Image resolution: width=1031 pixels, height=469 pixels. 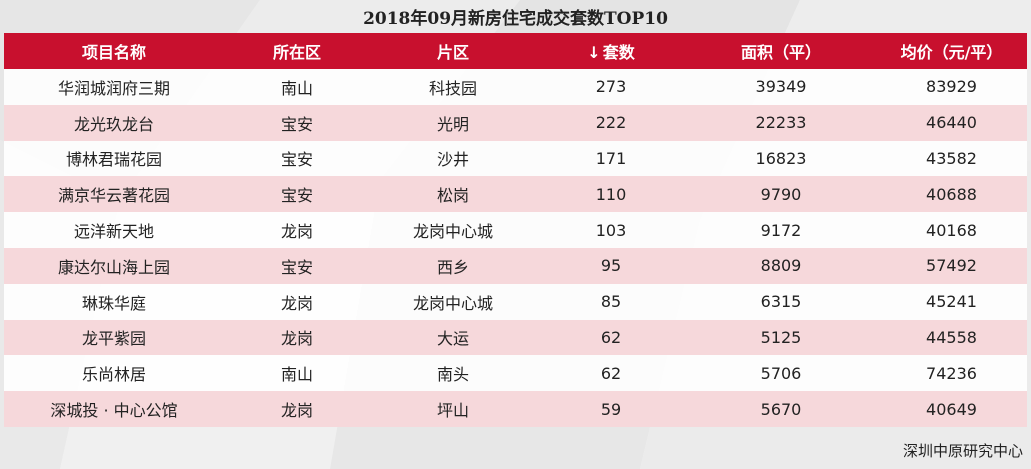 What do you see at coordinates (951, 301) in the screenshot?
I see `cell-avg-price: 45241` at bounding box center [951, 301].